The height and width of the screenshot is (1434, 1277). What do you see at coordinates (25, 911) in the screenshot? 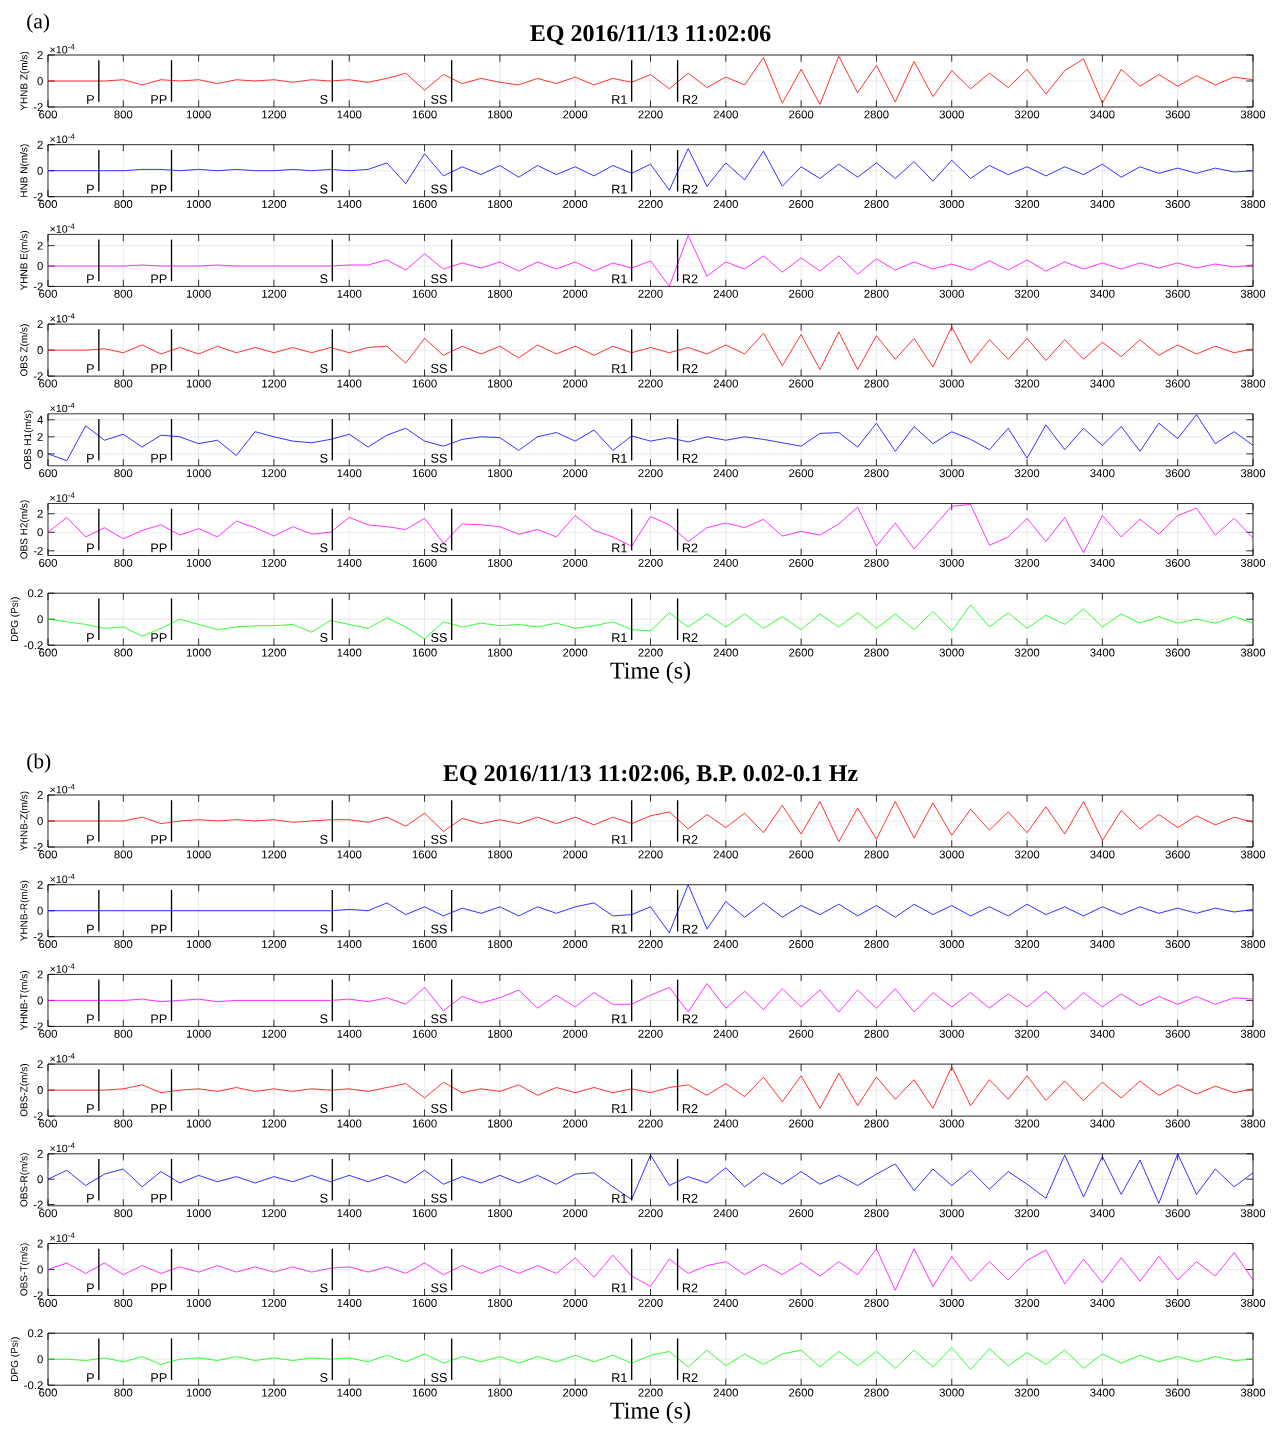
I see `y-axis-title: YHNB-R(m/s)` at bounding box center [25, 911].